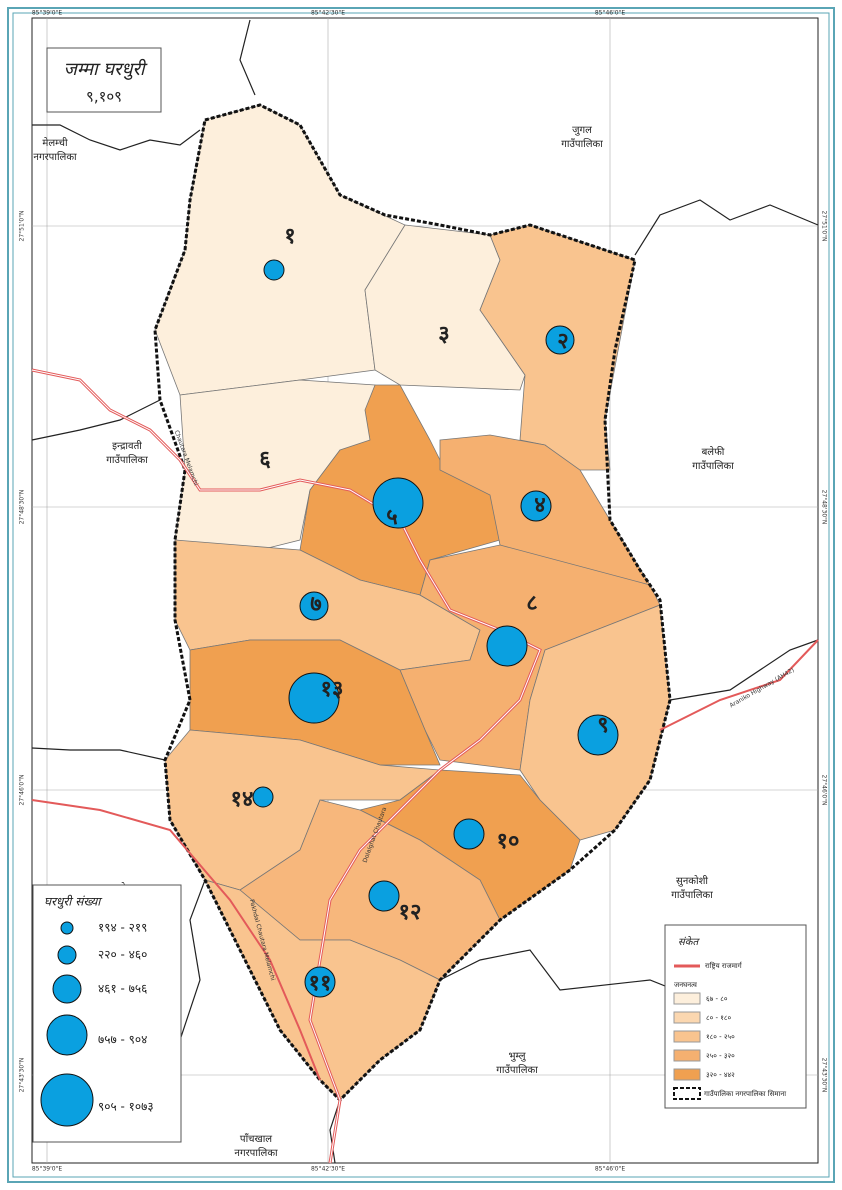  I want to click on legend-item: १८० - २५०, so click(720, 1037).